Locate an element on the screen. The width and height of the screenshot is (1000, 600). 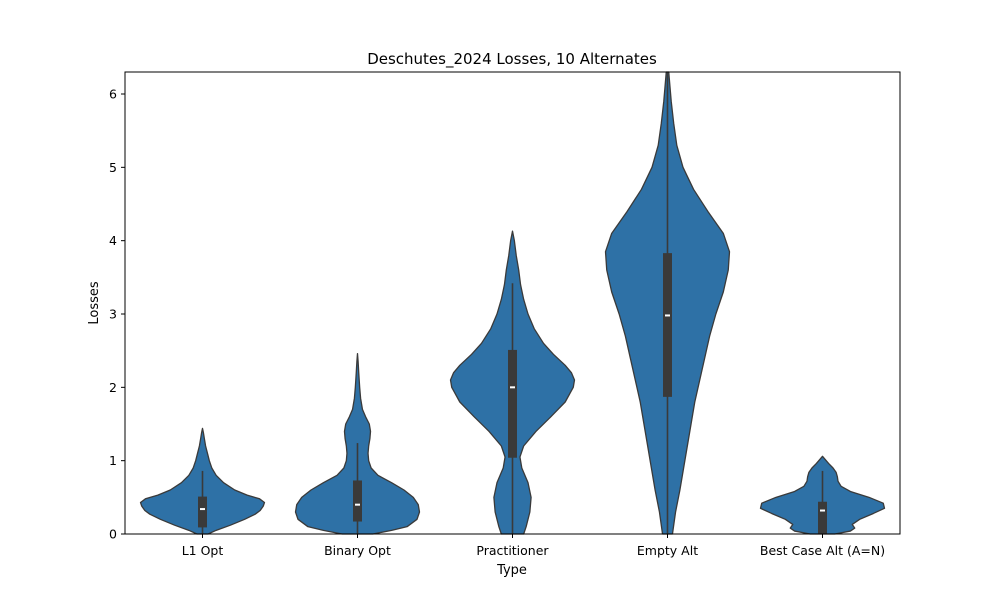
x-tick-label: Practitioner is located at coordinates (512, 550).